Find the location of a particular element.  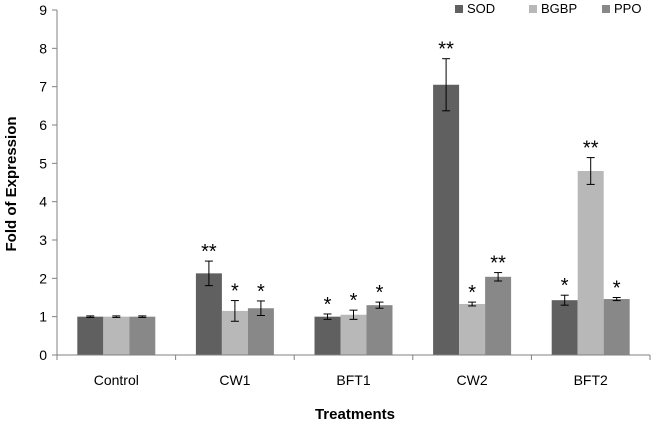

legend-swatch-bgbp is located at coordinates (533, 9).